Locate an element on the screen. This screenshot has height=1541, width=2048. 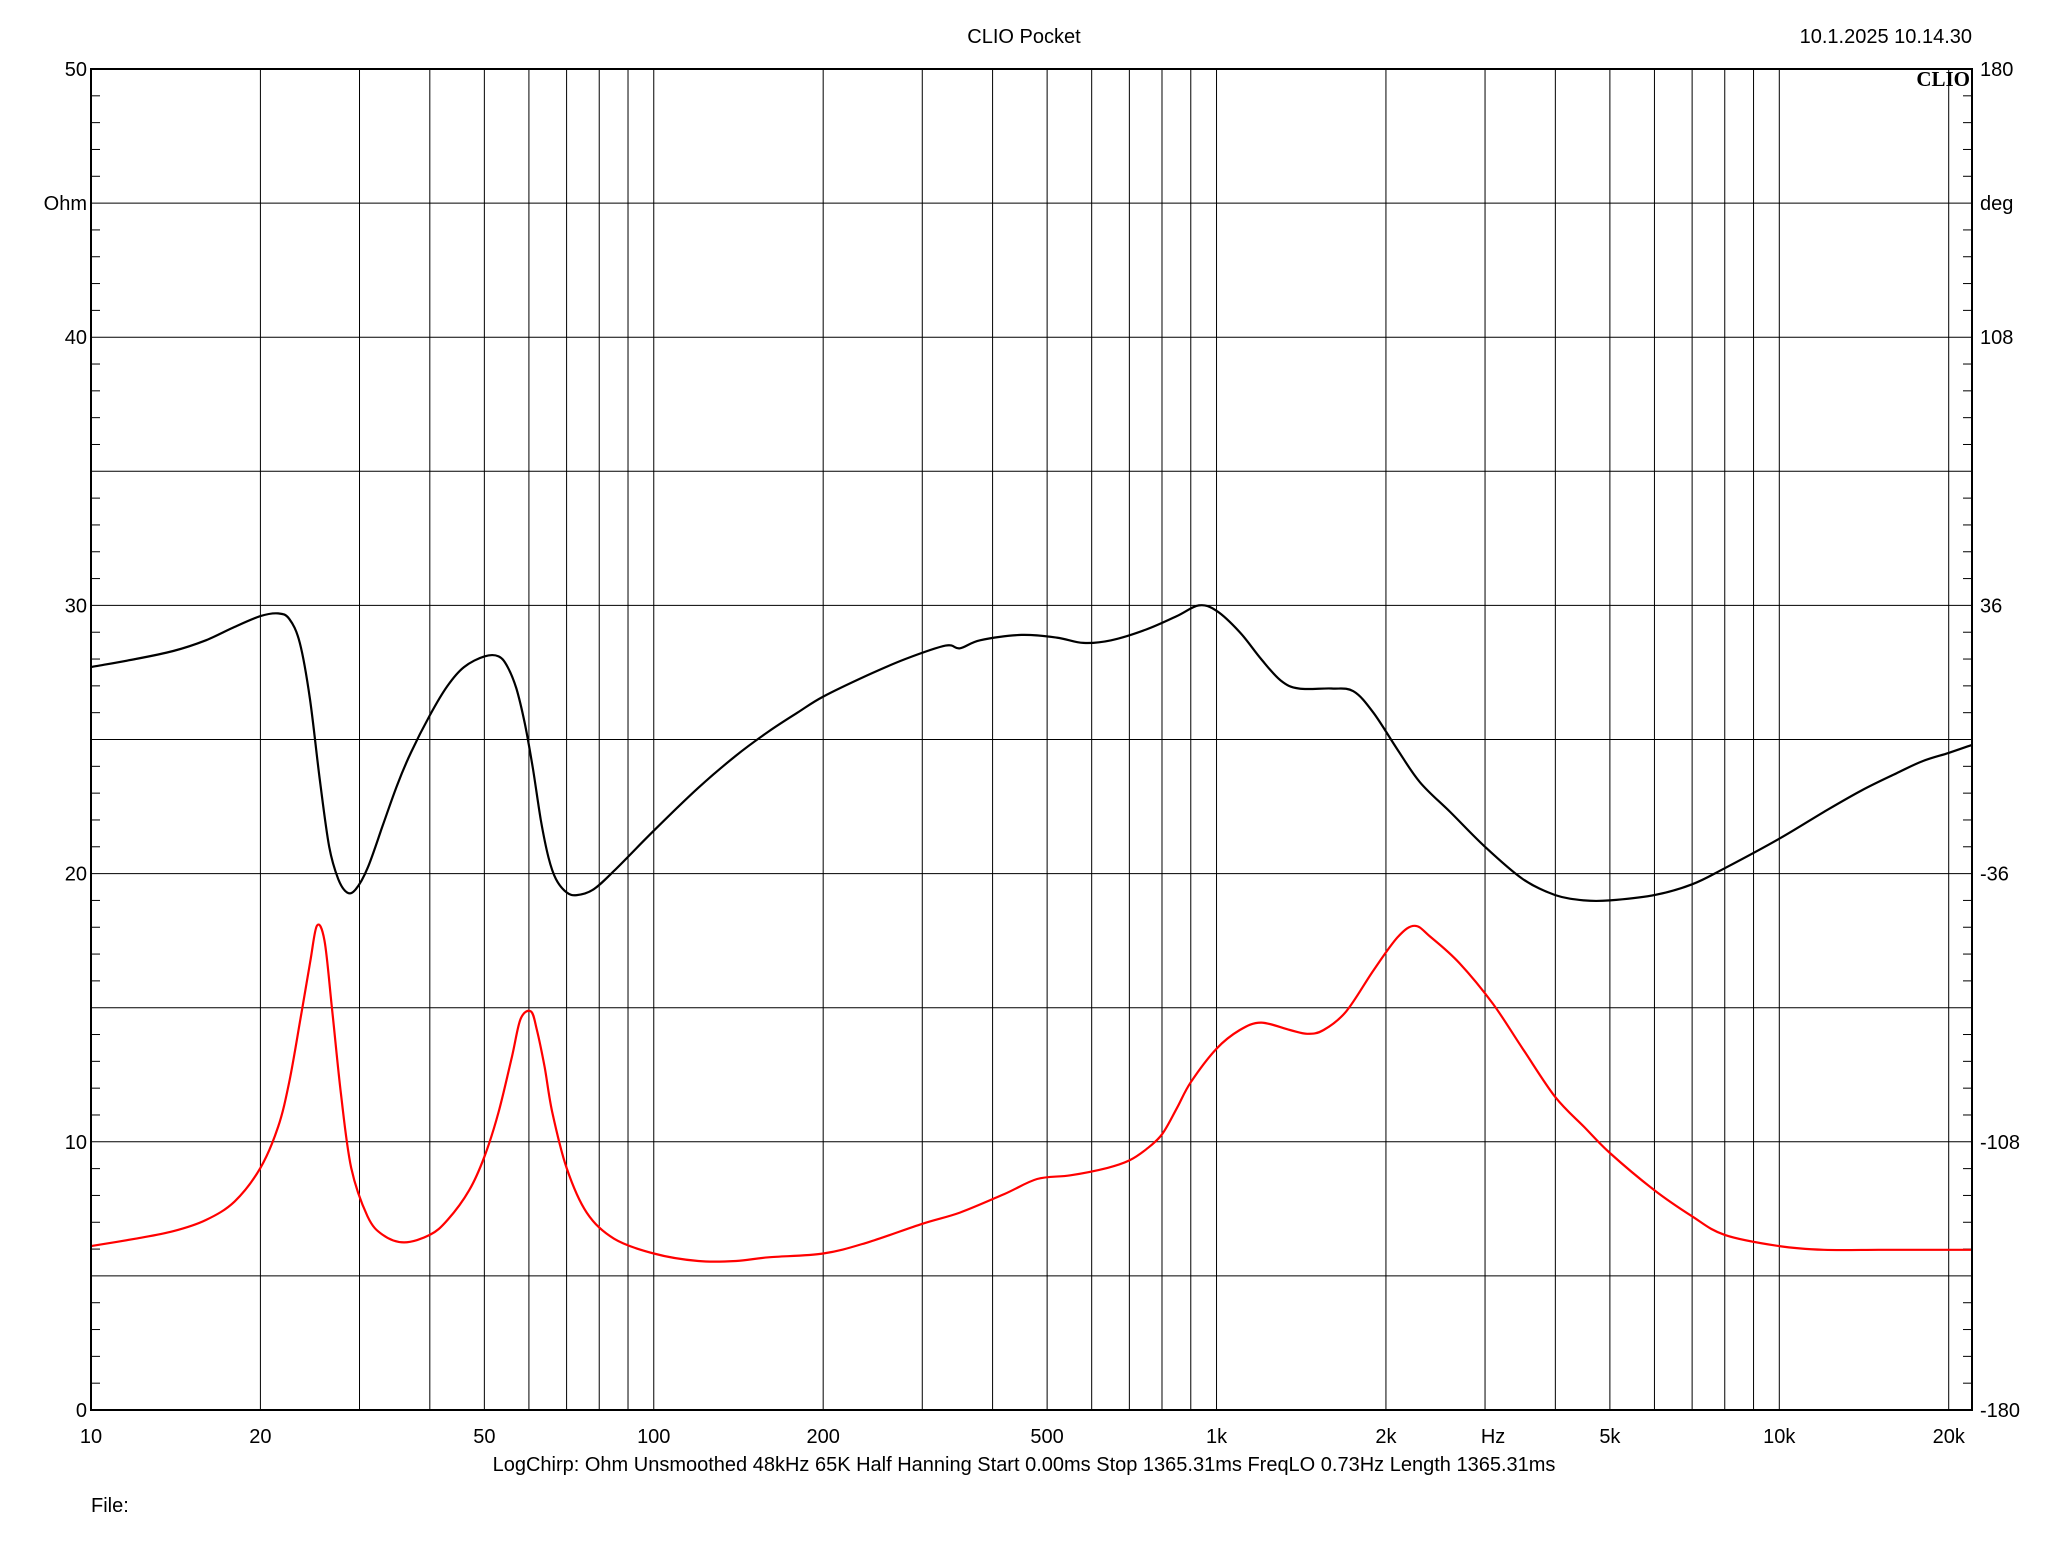
x-tick-label: 10k is located at coordinates (1779, 1437).